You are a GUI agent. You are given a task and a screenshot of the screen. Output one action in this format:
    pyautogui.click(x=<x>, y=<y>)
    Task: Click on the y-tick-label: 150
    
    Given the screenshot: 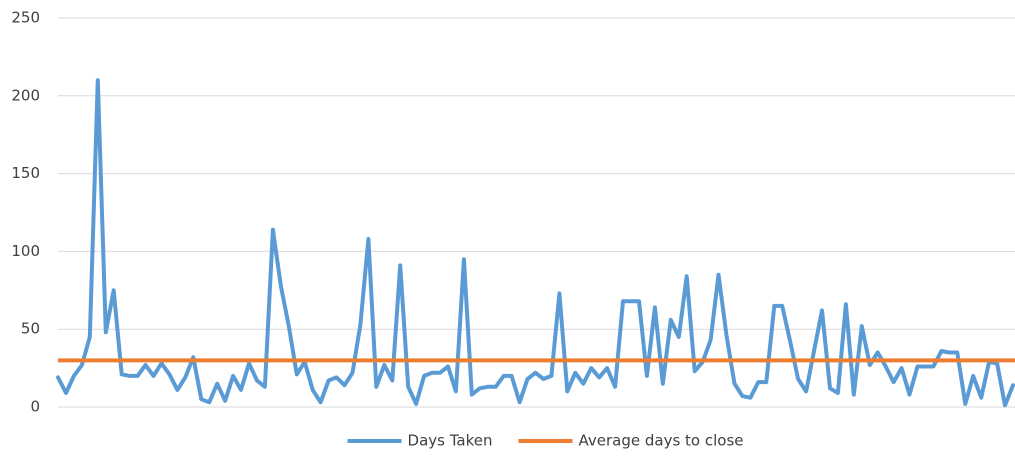 What is the action you would take?
    pyautogui.click(x=25, y=173)
    